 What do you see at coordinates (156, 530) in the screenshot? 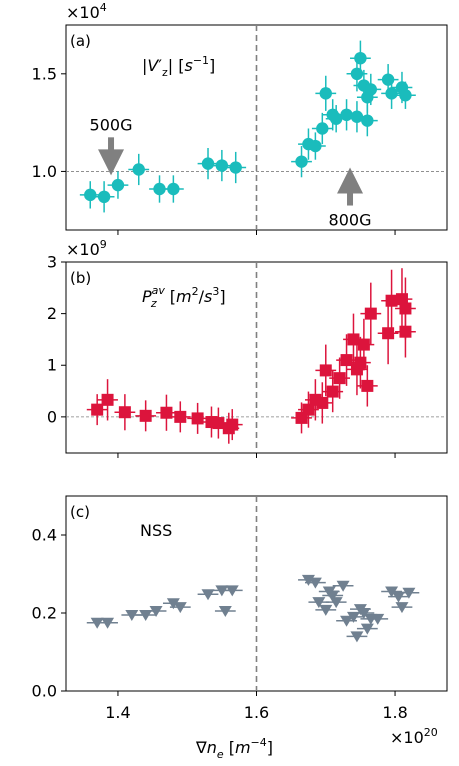
I see `panel-title-c: NSS` at bounding box center [156, 530].